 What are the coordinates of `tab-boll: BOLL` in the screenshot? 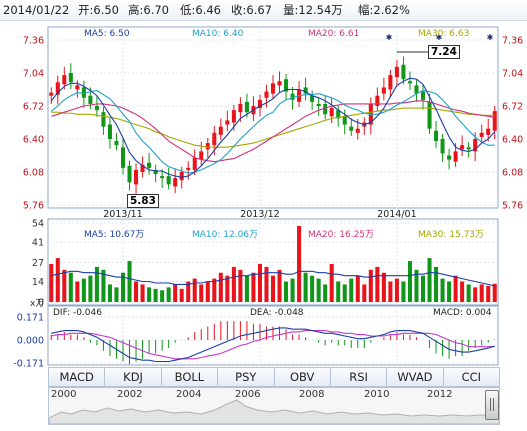 It's located at (190, 377).